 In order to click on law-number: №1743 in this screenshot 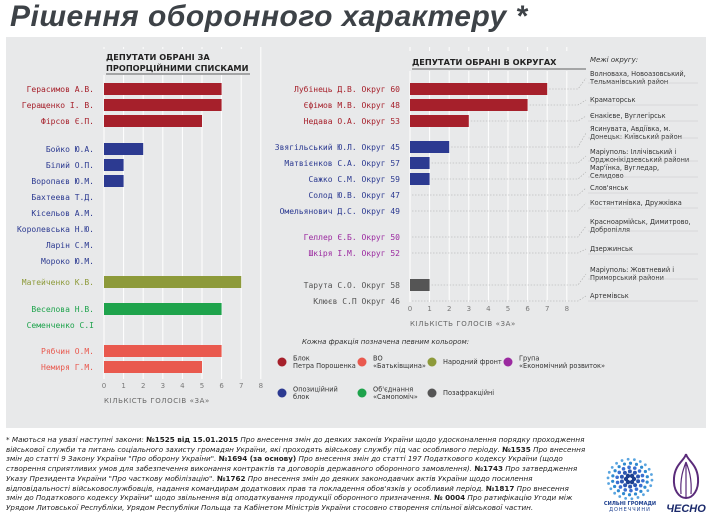, I will do `click(488, 469)`.